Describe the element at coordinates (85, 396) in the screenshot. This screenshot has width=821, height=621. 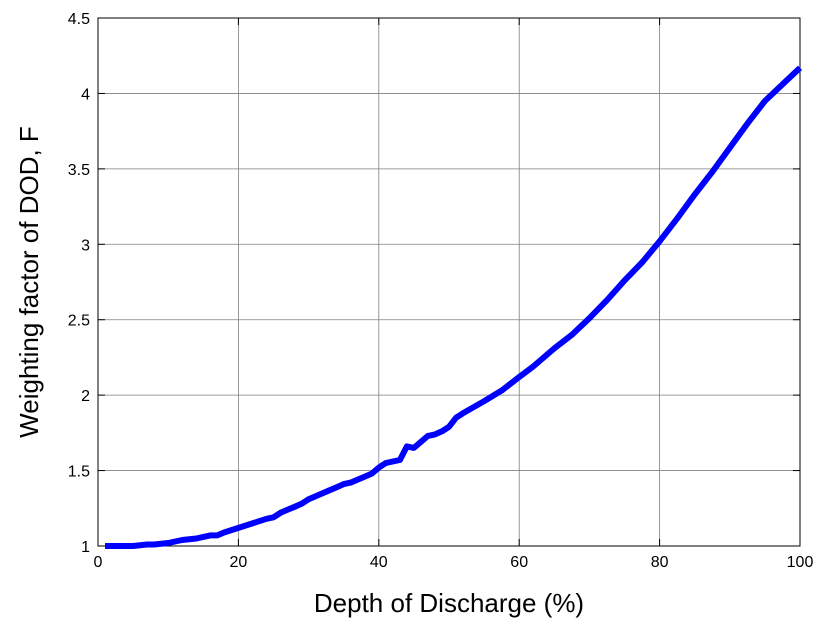
I see `y-tick-label: 2` at that location.